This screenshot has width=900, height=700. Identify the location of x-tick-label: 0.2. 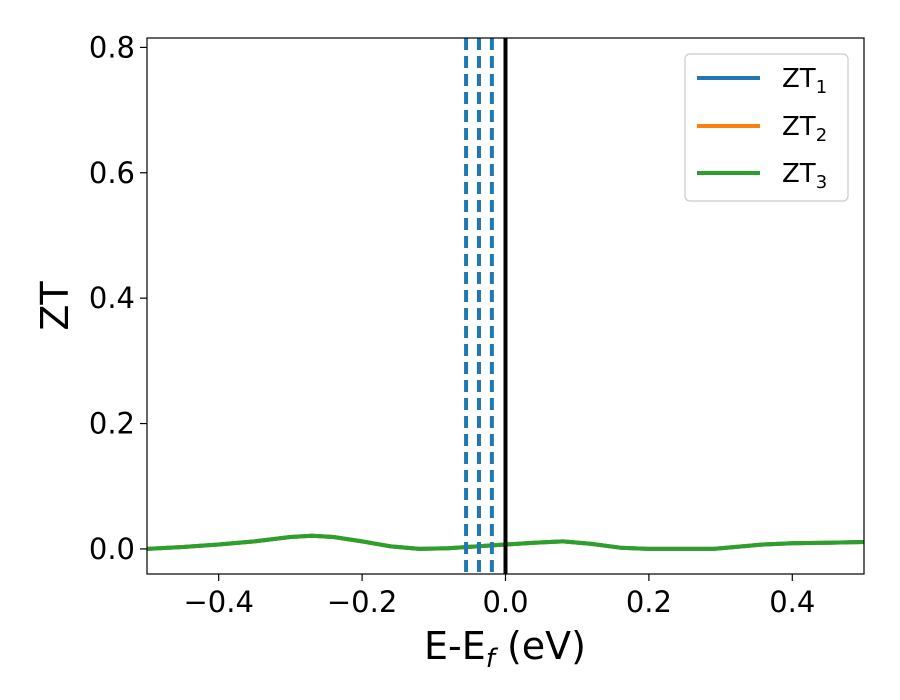
(649, 602).